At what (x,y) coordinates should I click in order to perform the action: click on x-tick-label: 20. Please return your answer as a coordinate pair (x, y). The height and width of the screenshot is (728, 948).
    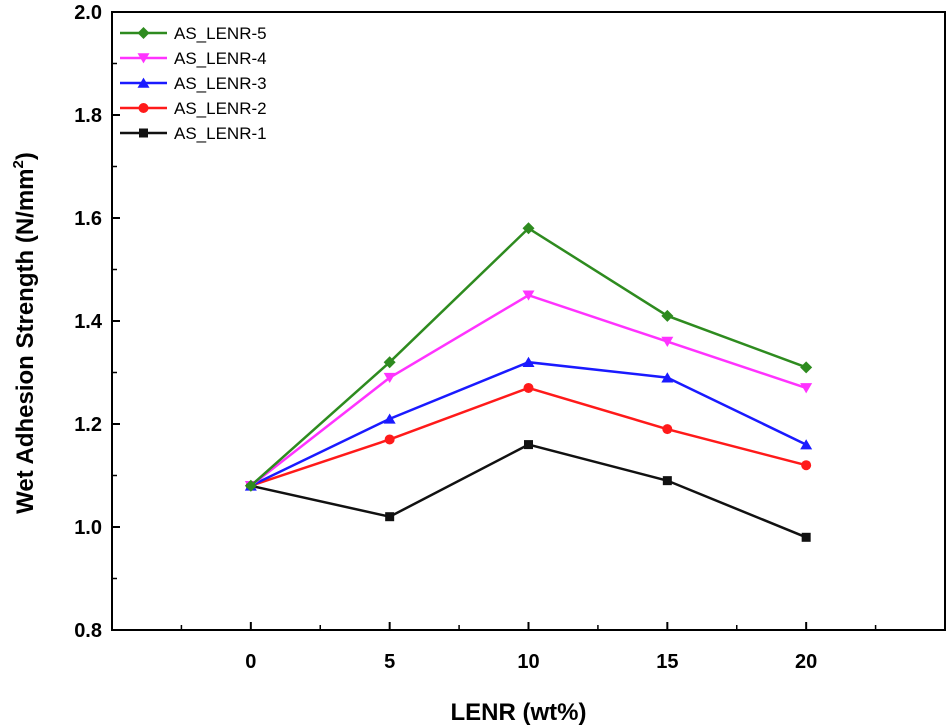
    Looking at the image, I should click on (806, 662).